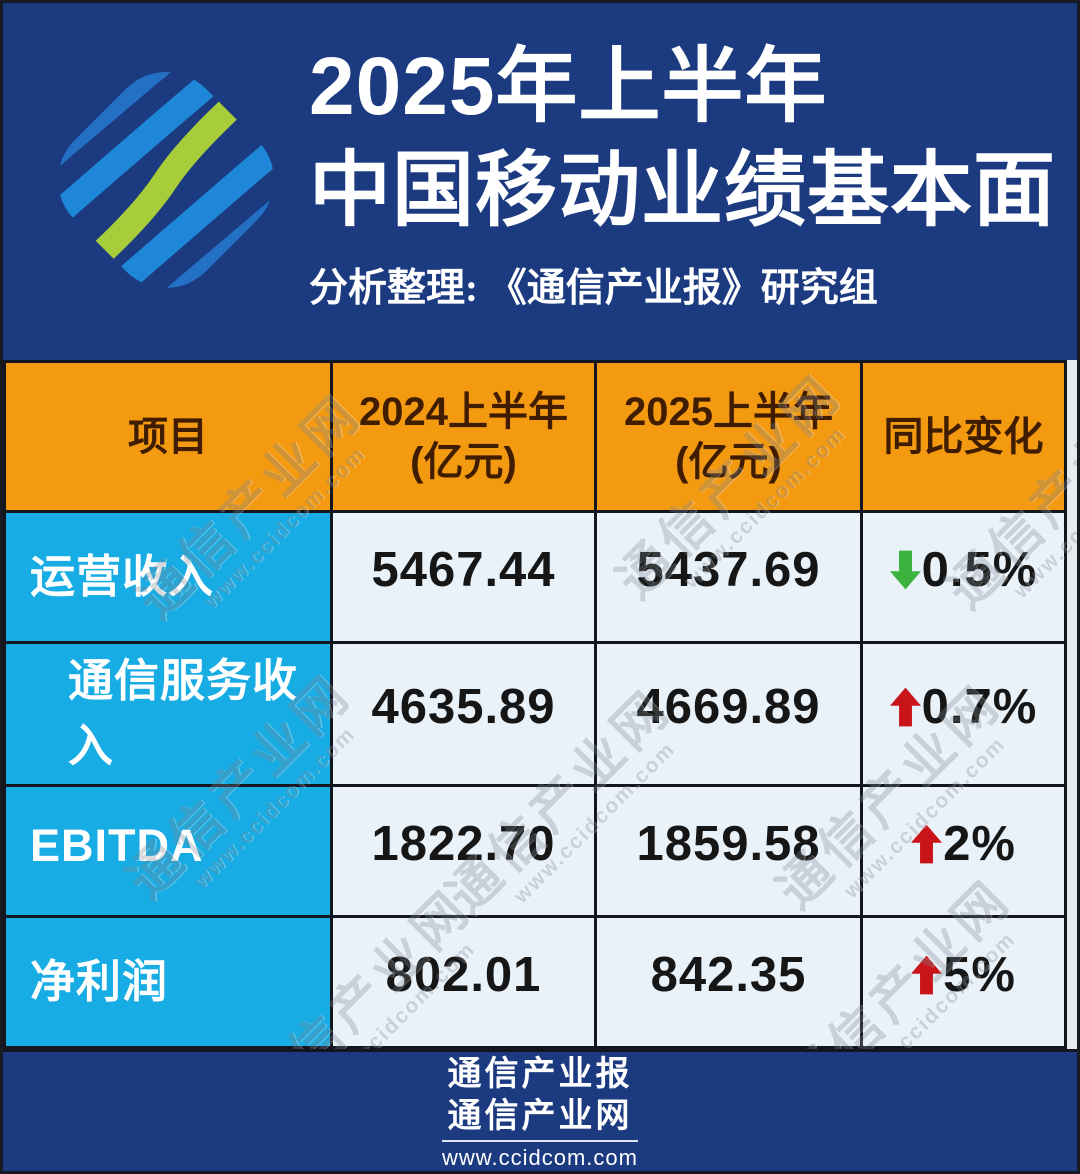  I want to click on change-value: 0.5%, so click(979, 570).